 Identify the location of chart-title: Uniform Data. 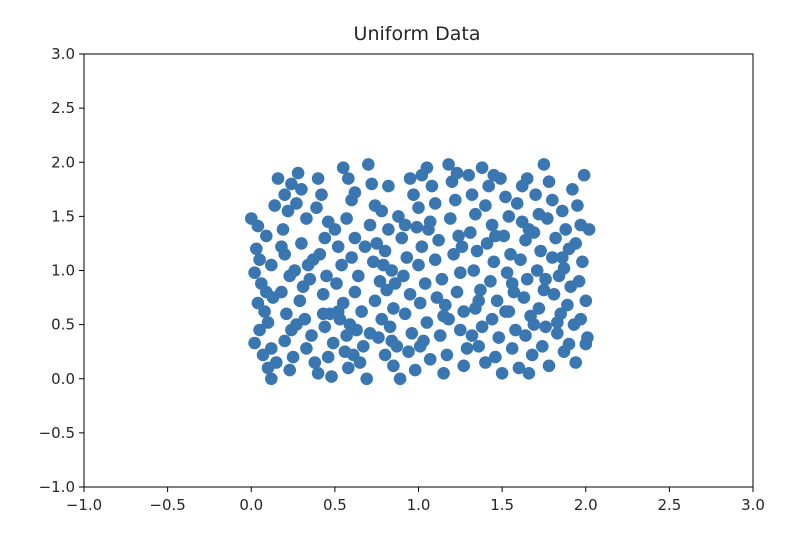
(417, 34).